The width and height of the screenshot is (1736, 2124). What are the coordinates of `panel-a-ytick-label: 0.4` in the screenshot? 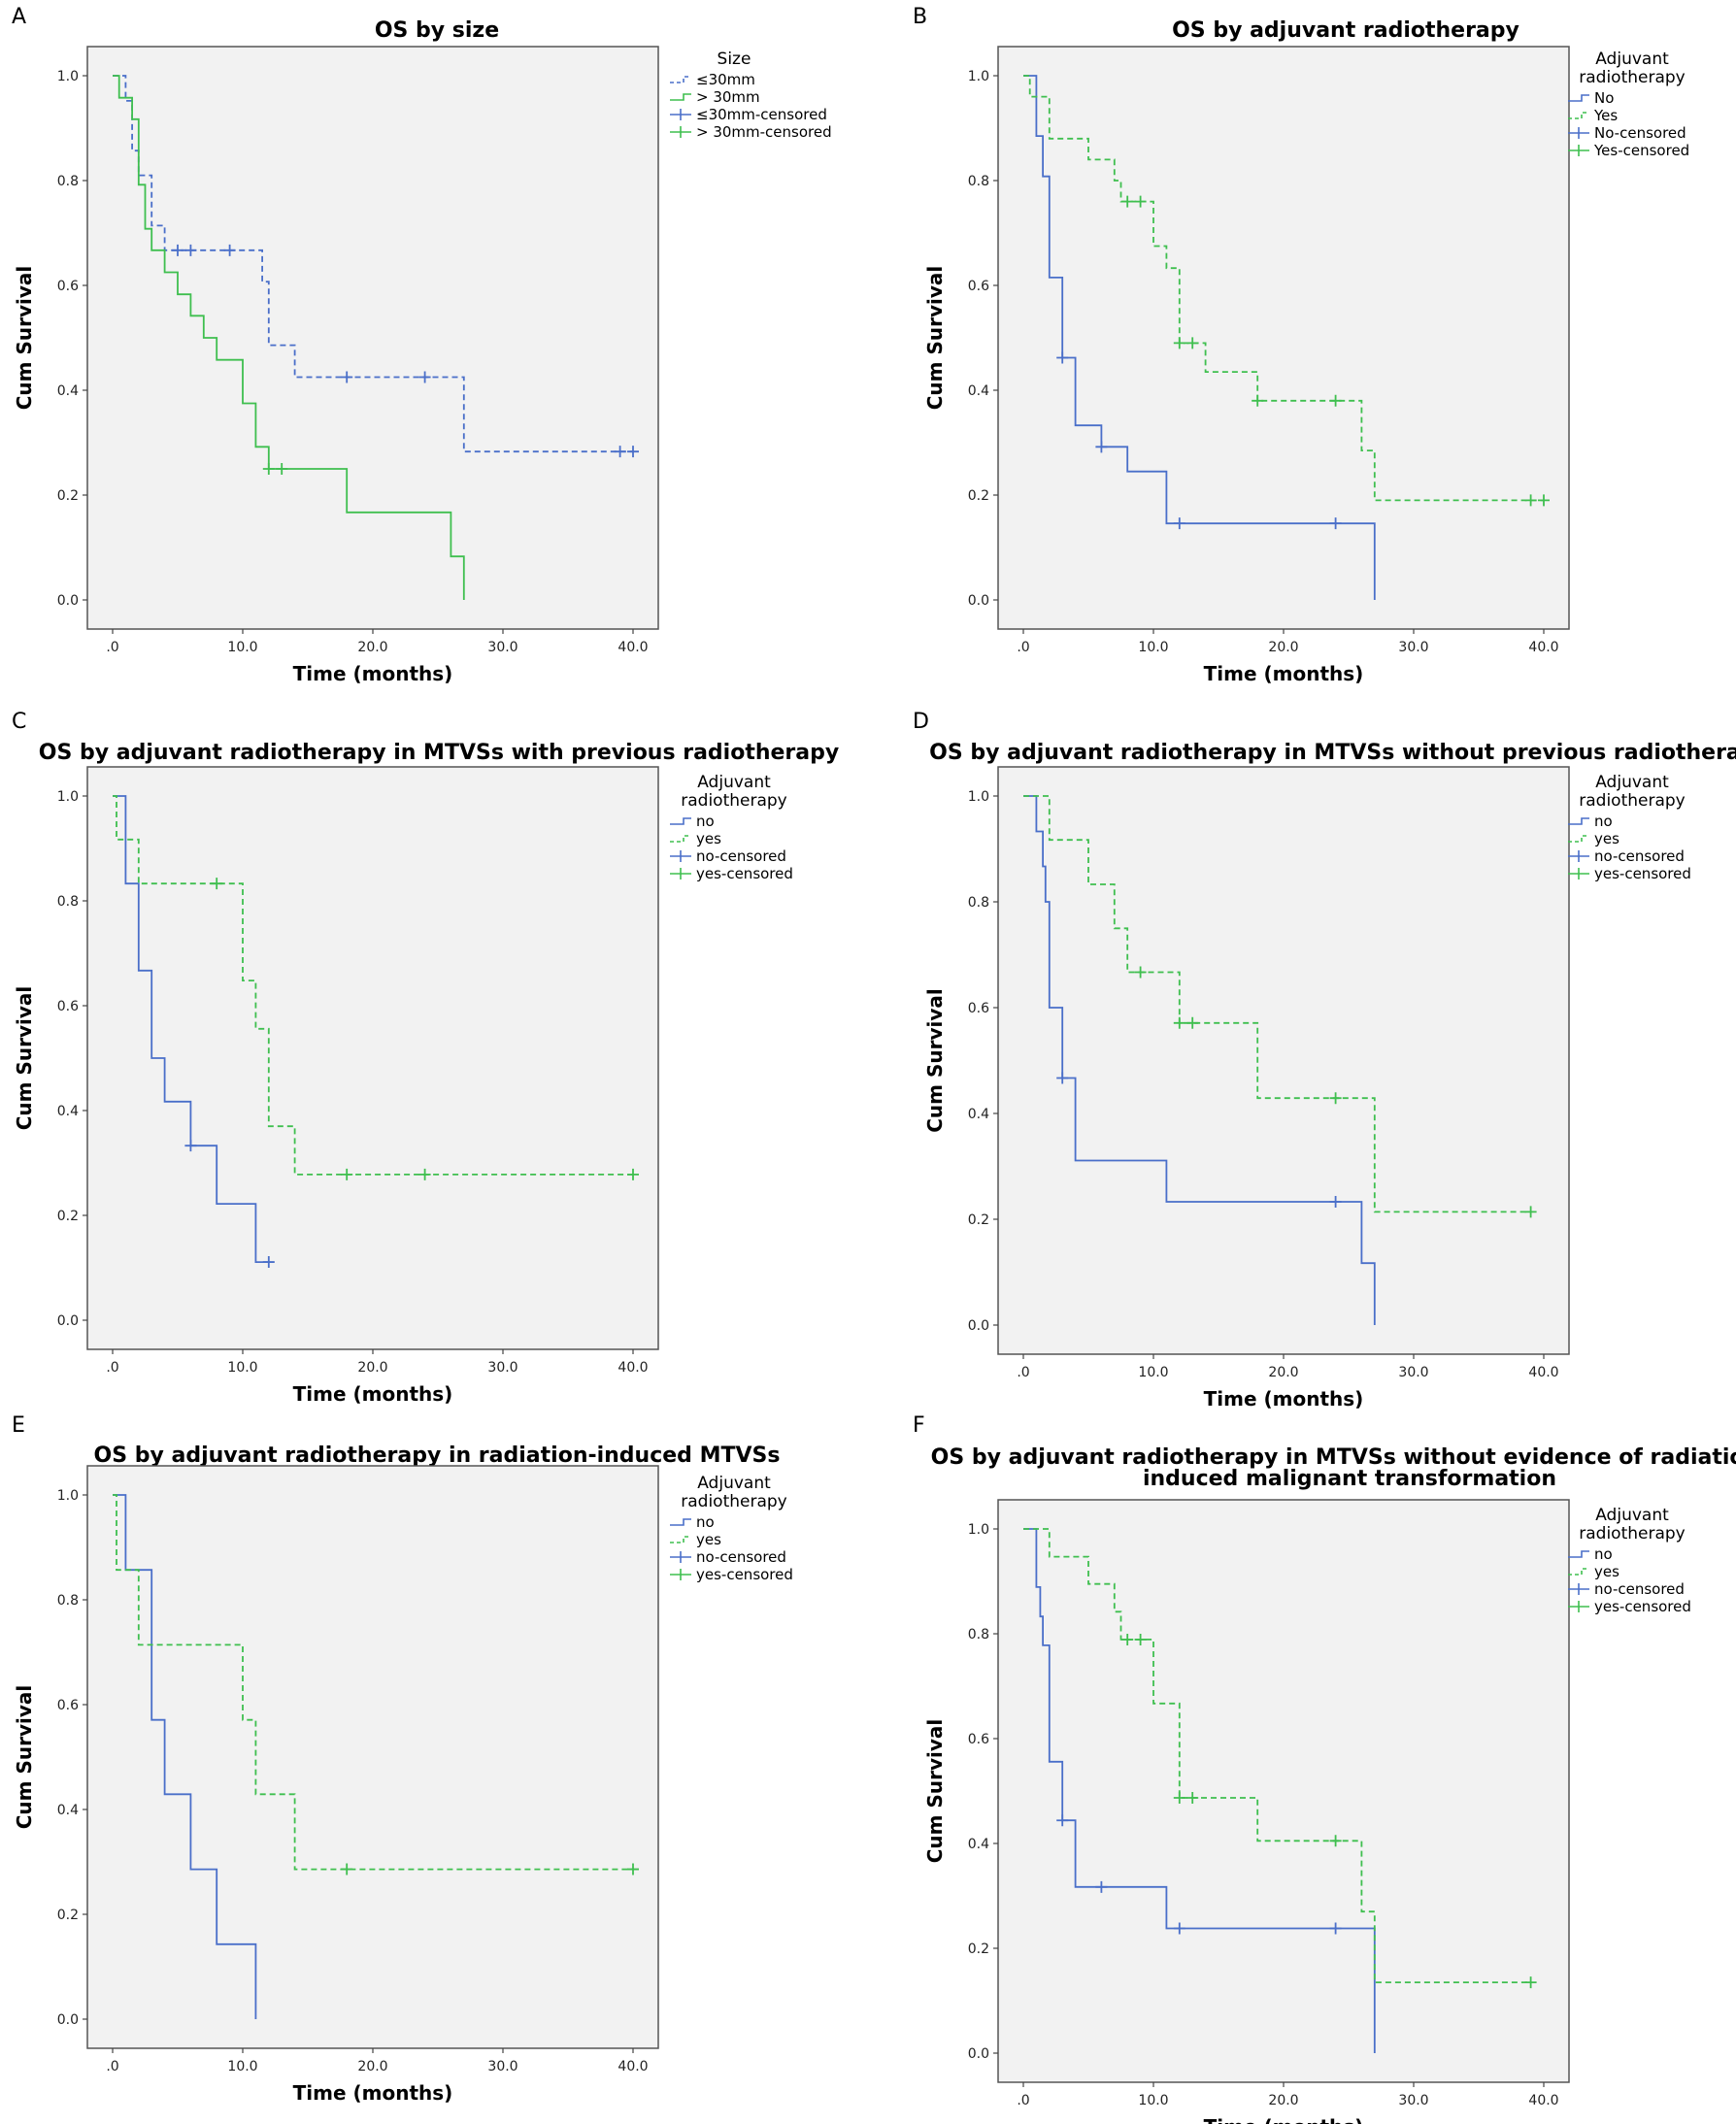 It's located at (68, 391).